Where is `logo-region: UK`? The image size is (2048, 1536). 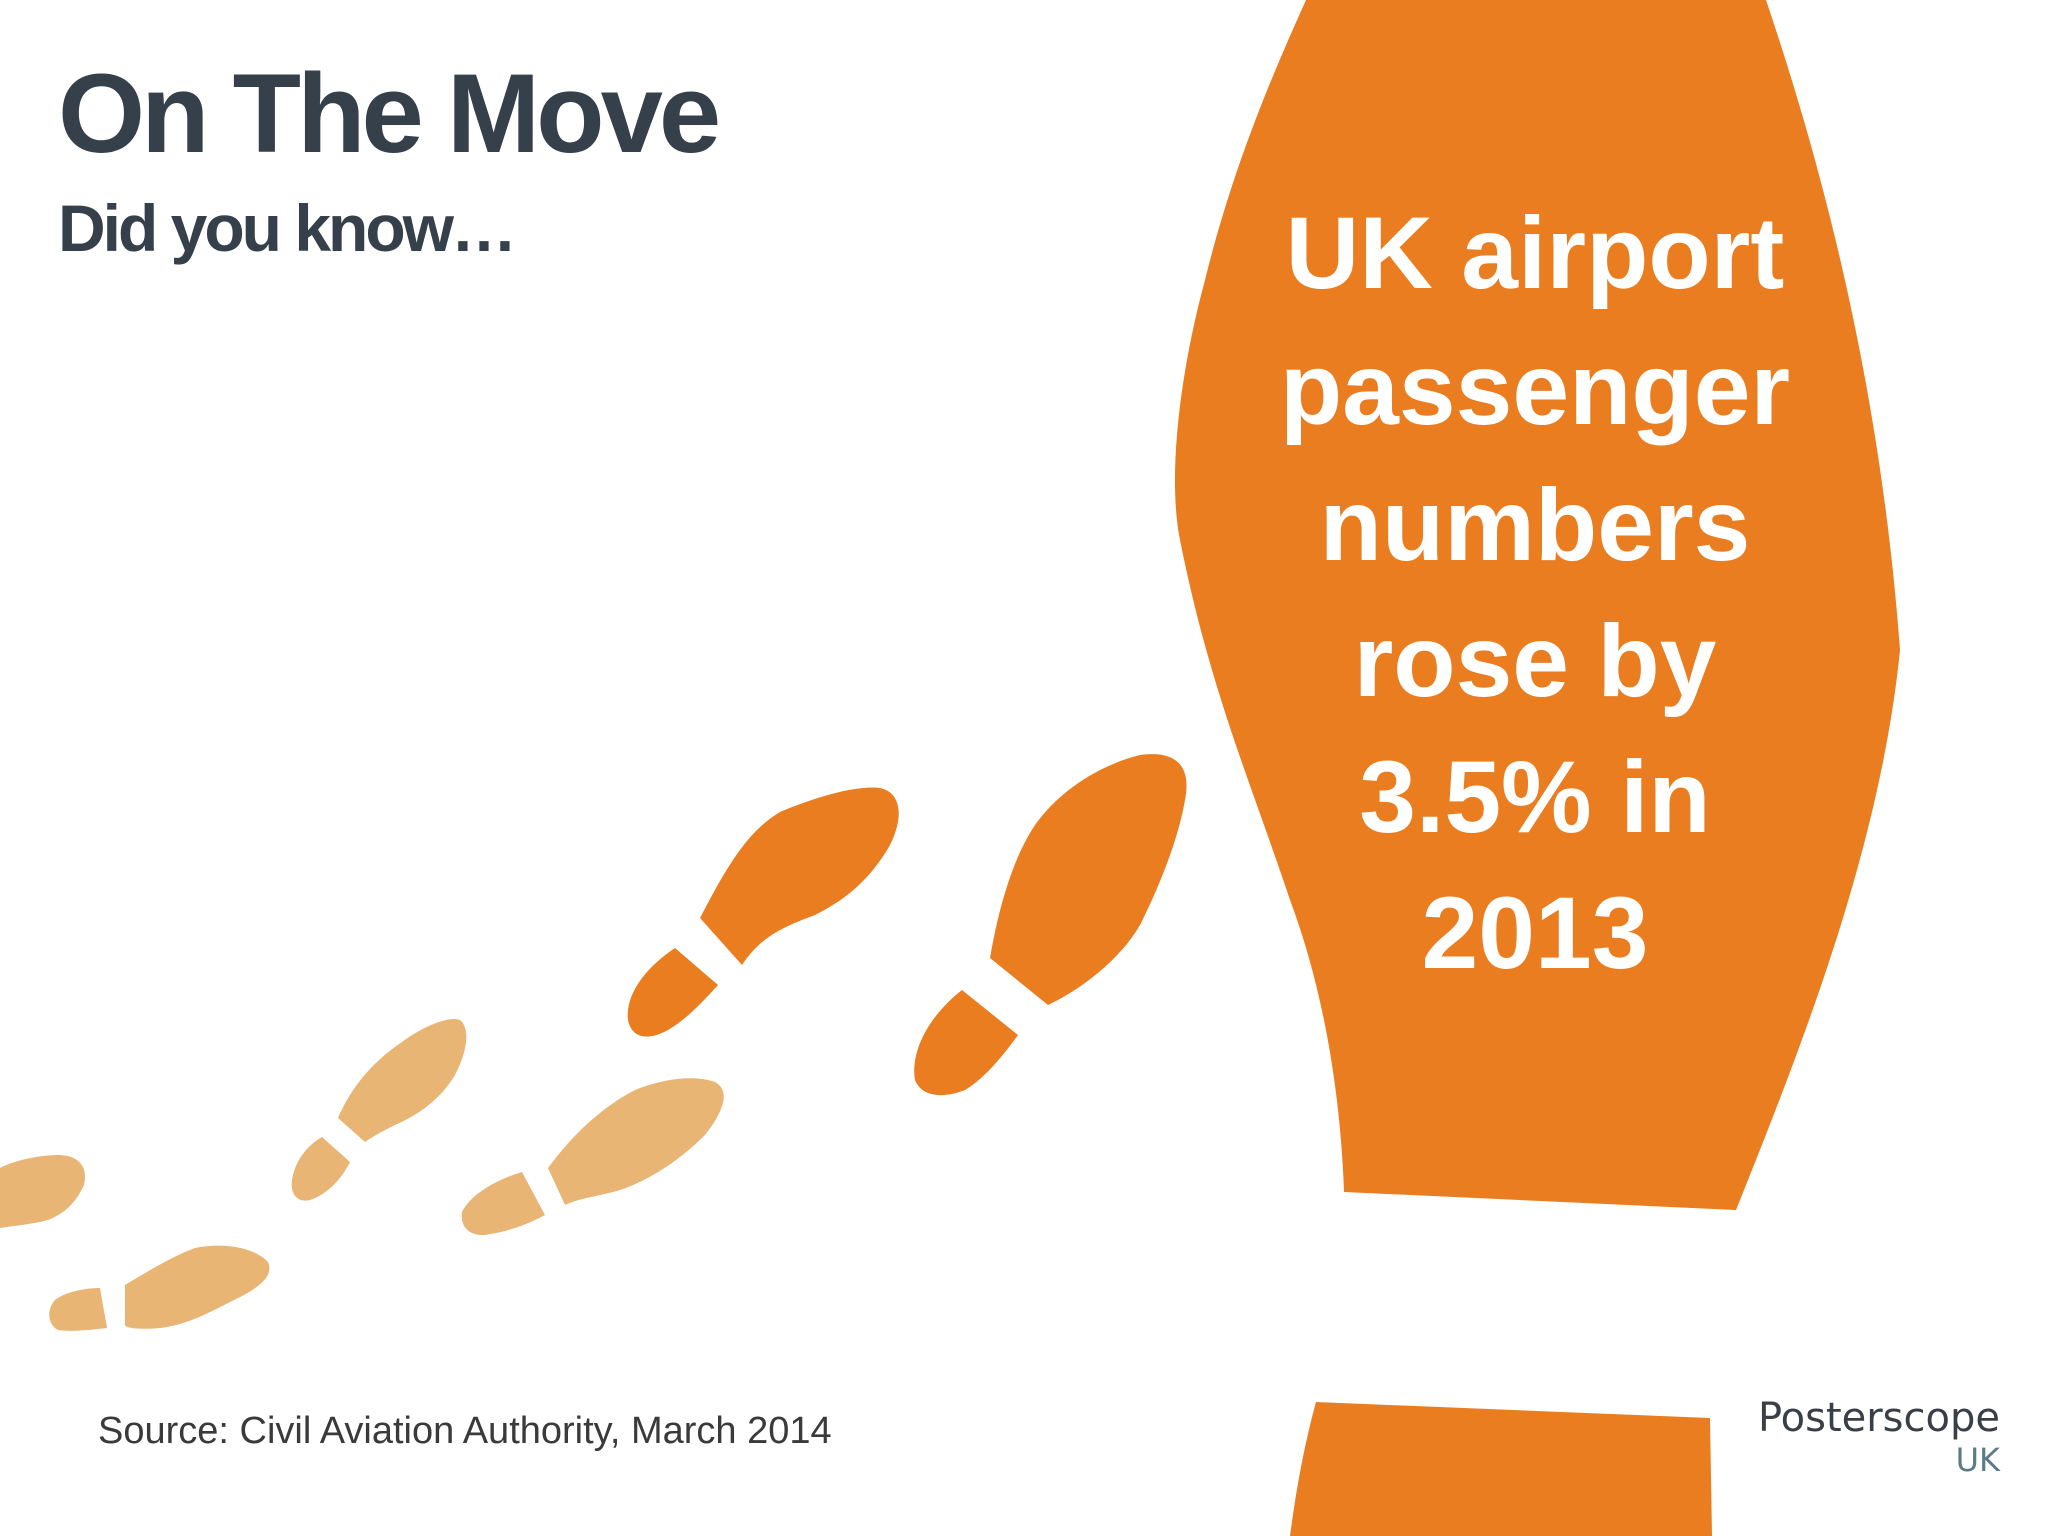 logo-region: UK is located at coordinates (1977, 1460).